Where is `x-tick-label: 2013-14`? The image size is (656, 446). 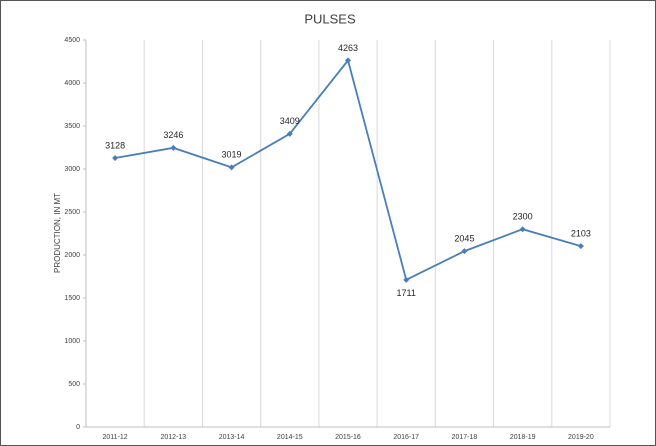 x-tick-label: 2013-14 is located at coordinates (232, 437).